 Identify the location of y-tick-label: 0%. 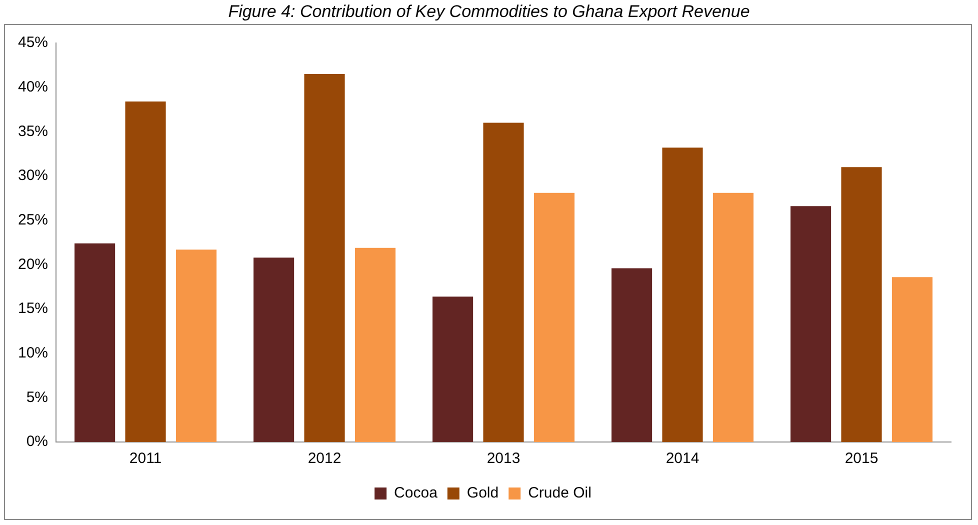
(37, 441).